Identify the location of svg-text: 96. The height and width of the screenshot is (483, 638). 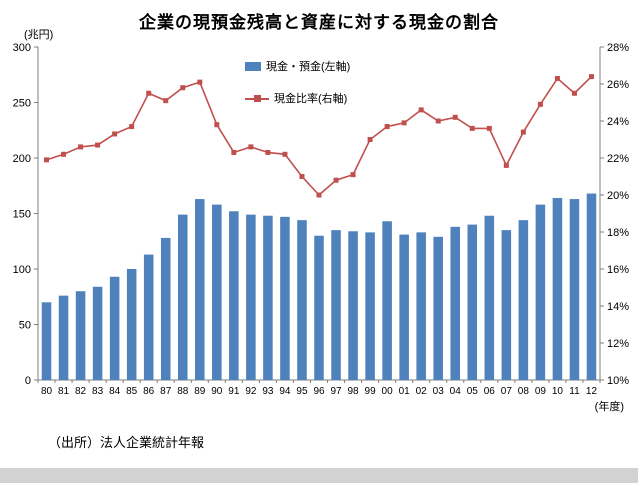
(319, 391).